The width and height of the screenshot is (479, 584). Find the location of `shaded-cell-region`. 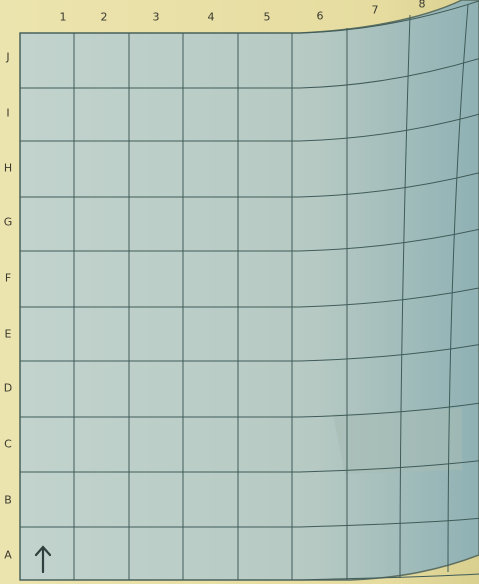

shaded-cell-region is located at coordinates (397, 441).